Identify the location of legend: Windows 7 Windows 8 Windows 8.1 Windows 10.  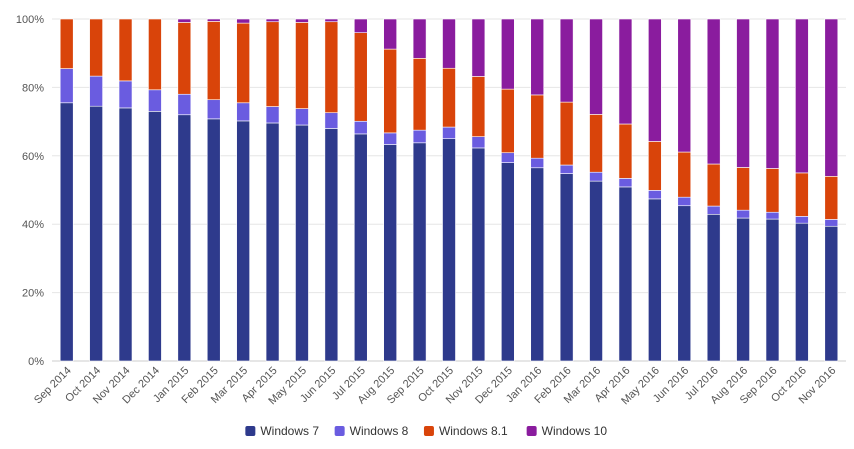
(426, 431).